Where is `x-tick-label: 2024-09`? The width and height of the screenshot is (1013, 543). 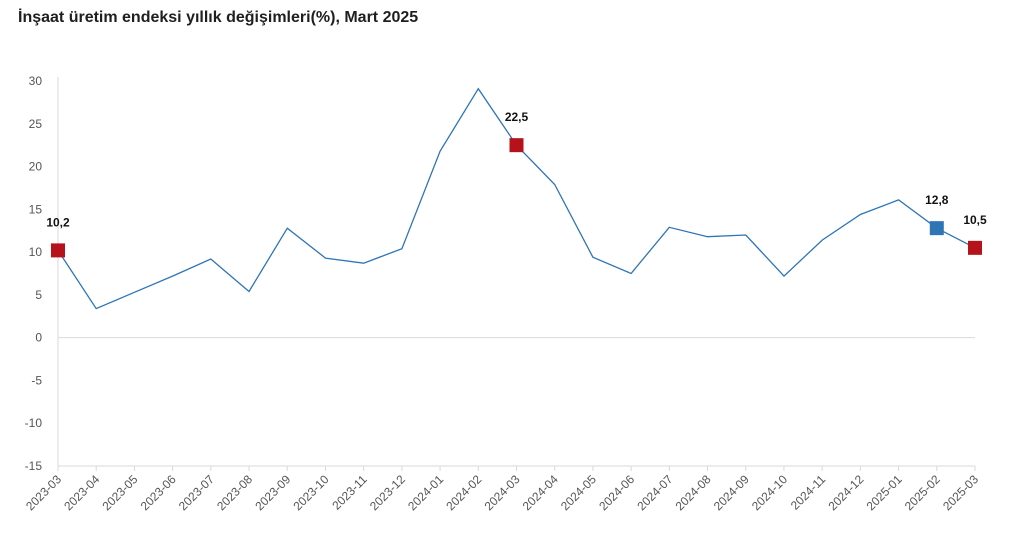 x-tick-label: 2024-09 is located at coordinates (731, 492).